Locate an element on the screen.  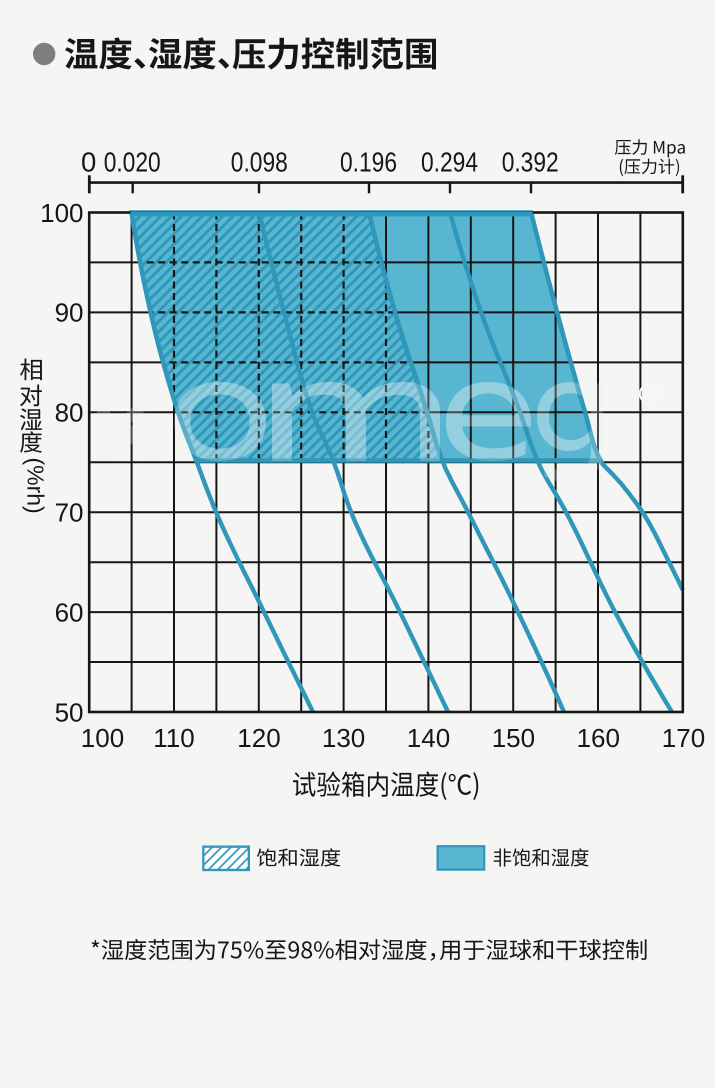
svg-text: 110 is located at coordinates (173, 738).